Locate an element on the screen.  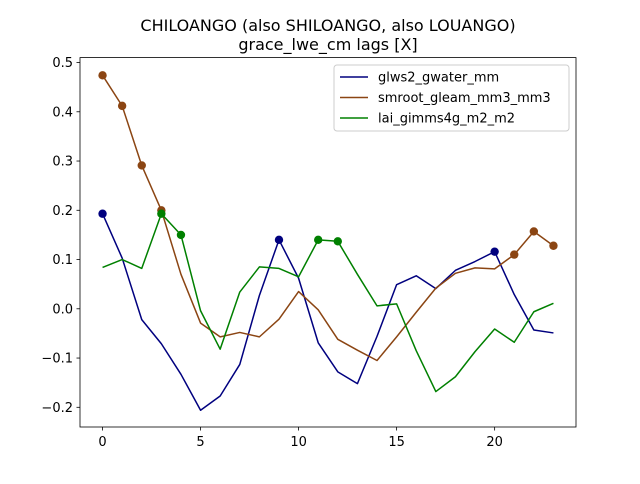
legend-item-2: lai_gimms4g_m2_m2 is located at coordinates (427, 119).